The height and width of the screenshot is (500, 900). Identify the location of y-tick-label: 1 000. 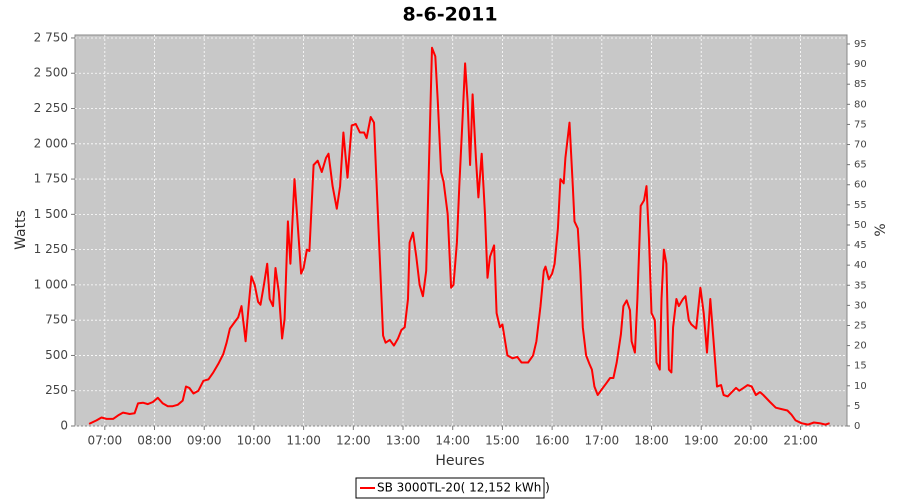
(51, 284).